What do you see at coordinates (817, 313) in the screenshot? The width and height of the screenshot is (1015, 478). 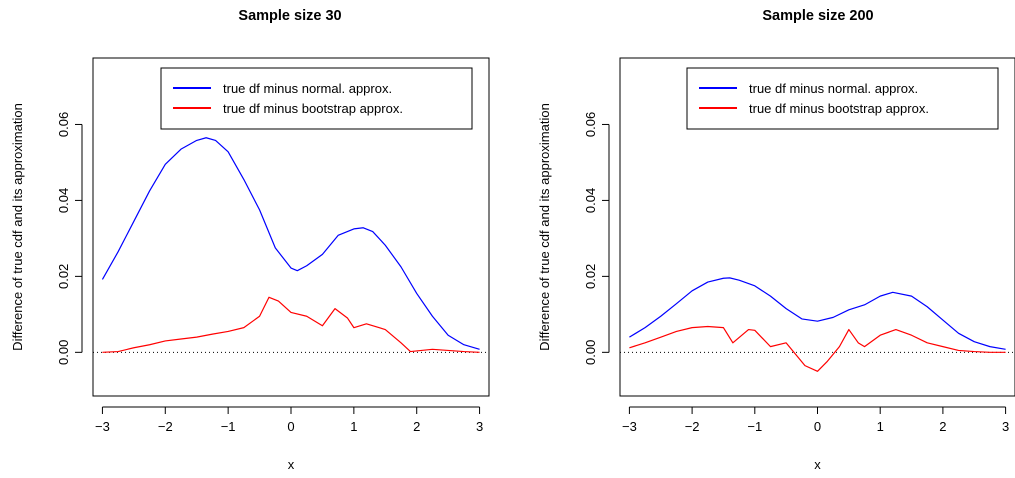 I see `series-line-normal-approx` at bounding box center [817, 313].